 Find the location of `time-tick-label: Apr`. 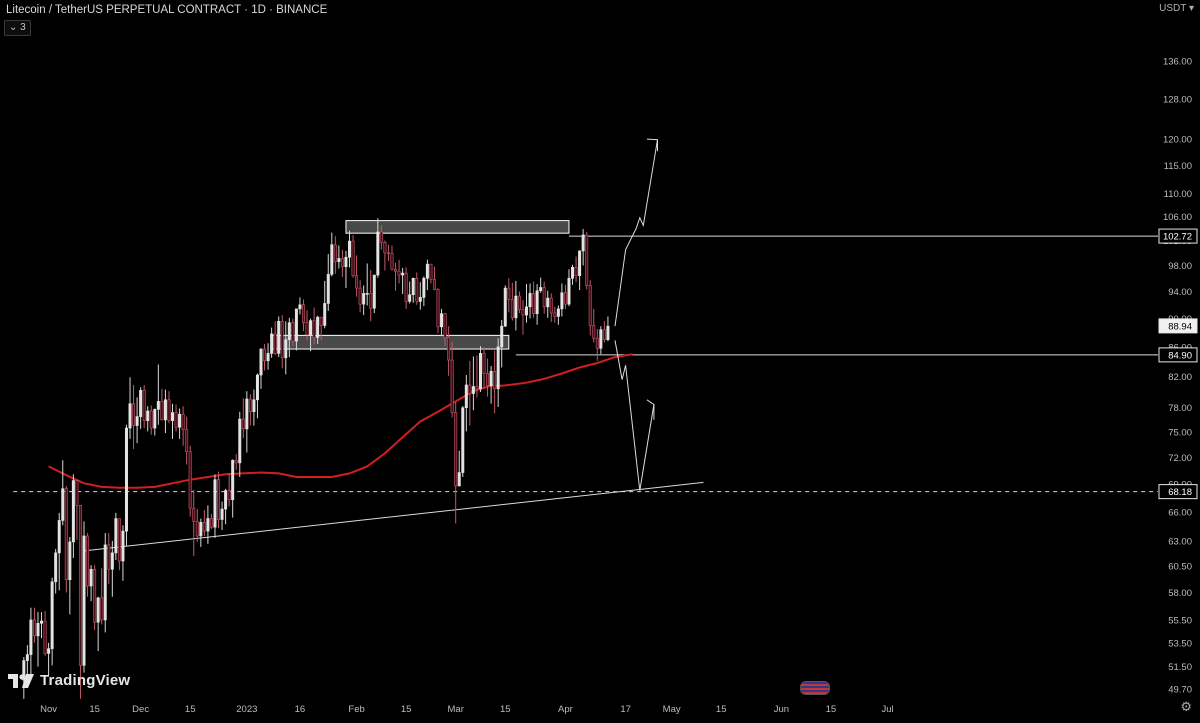

time-tick-label: Apr is located at coordinates (565, 709).